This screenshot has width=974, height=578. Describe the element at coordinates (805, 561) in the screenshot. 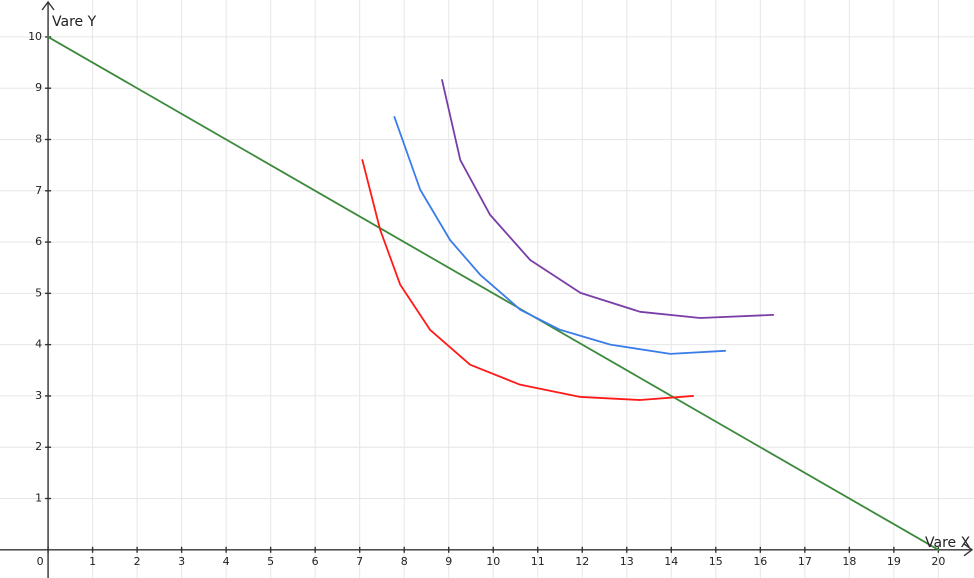

I see `x-tick-label: 17` at that location.